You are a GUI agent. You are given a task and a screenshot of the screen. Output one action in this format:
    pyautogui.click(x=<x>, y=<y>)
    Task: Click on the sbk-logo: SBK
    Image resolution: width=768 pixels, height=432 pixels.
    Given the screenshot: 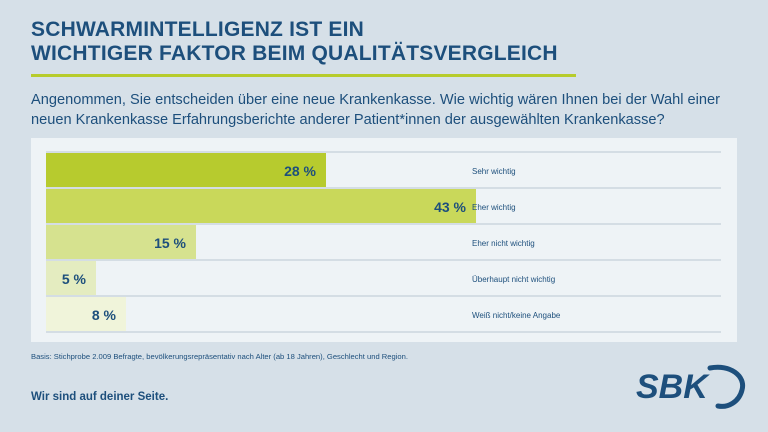 What is the action you would take?
    pyautogui.click(x=692, y=388)
    